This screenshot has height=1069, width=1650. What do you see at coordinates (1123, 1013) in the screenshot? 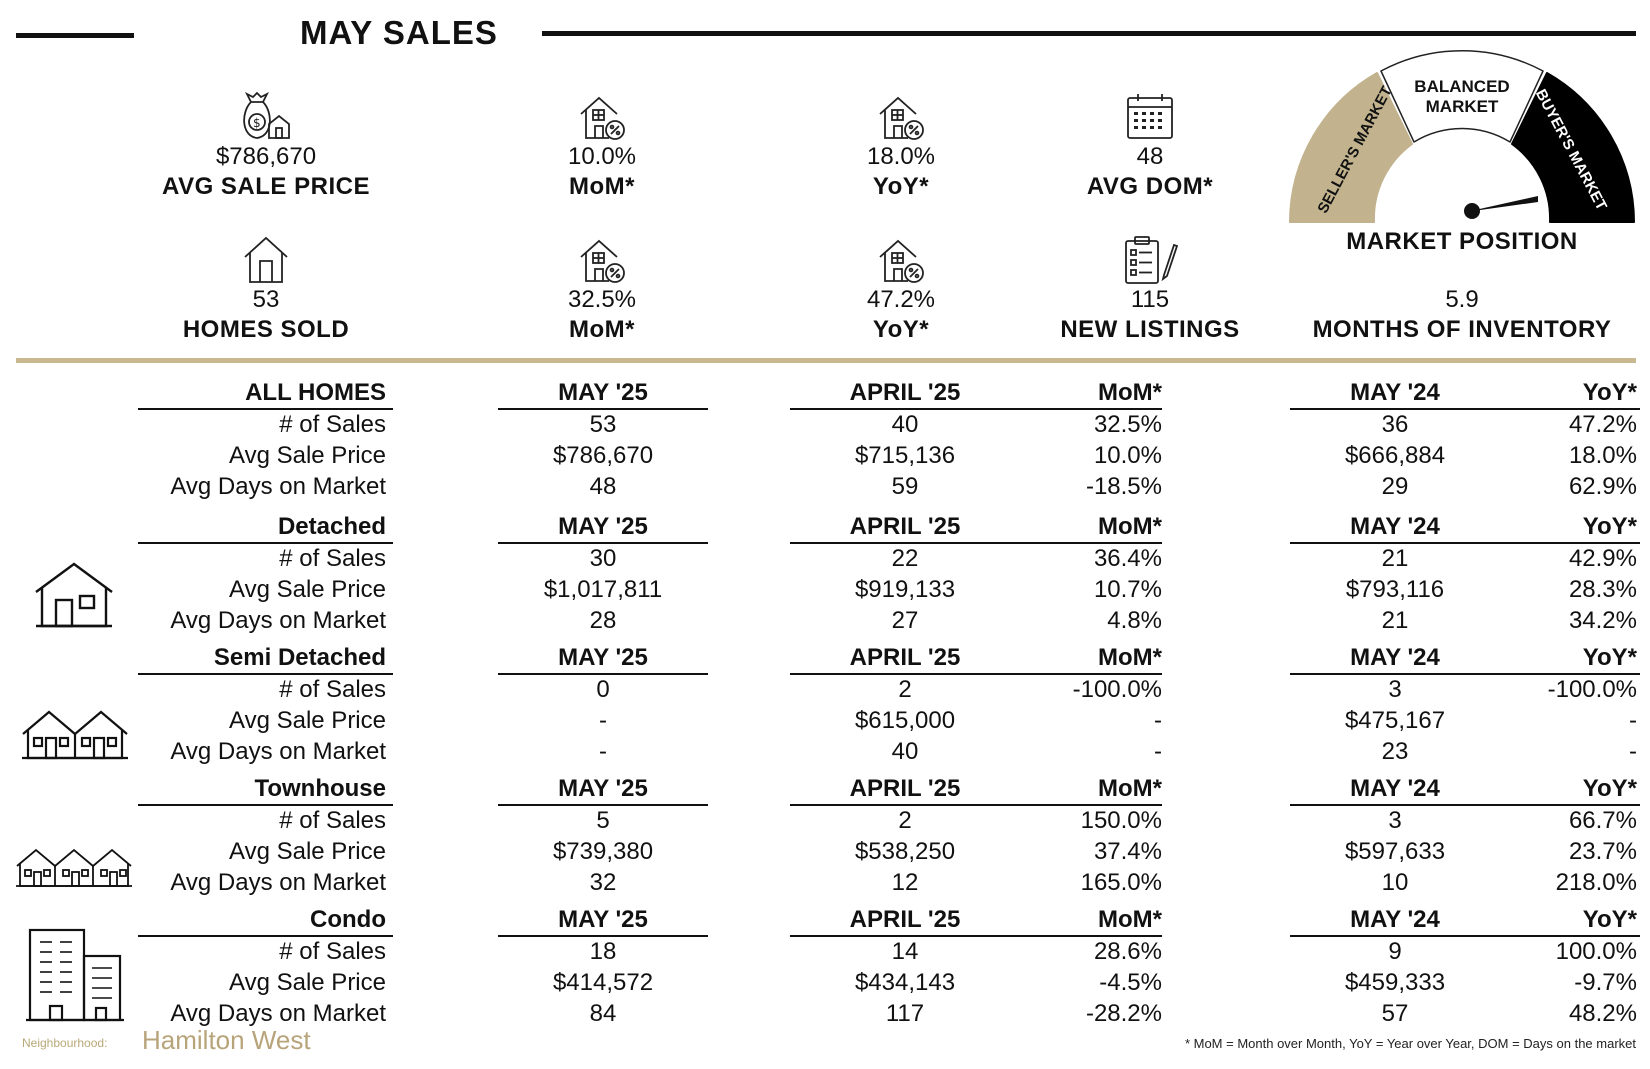
I see `table-cell-mom: -28.2%` at bounding box center [1123, 1013].